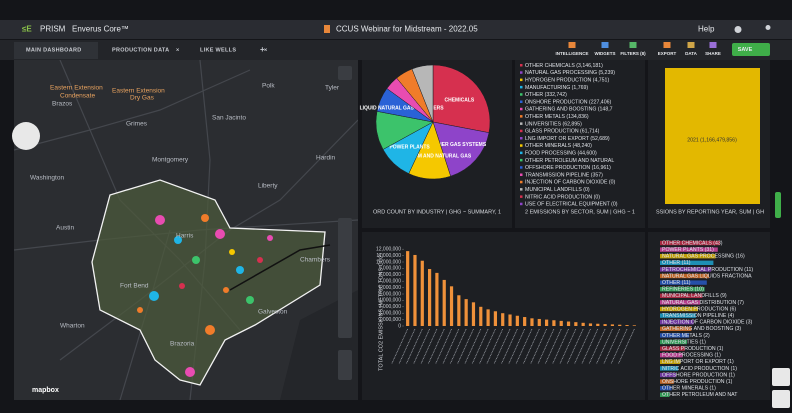  Describe the element at coordinates (568, 102) in the screenshot. I see `sector-item: ONSHORE PRODUCTION (227,406)` at that location.